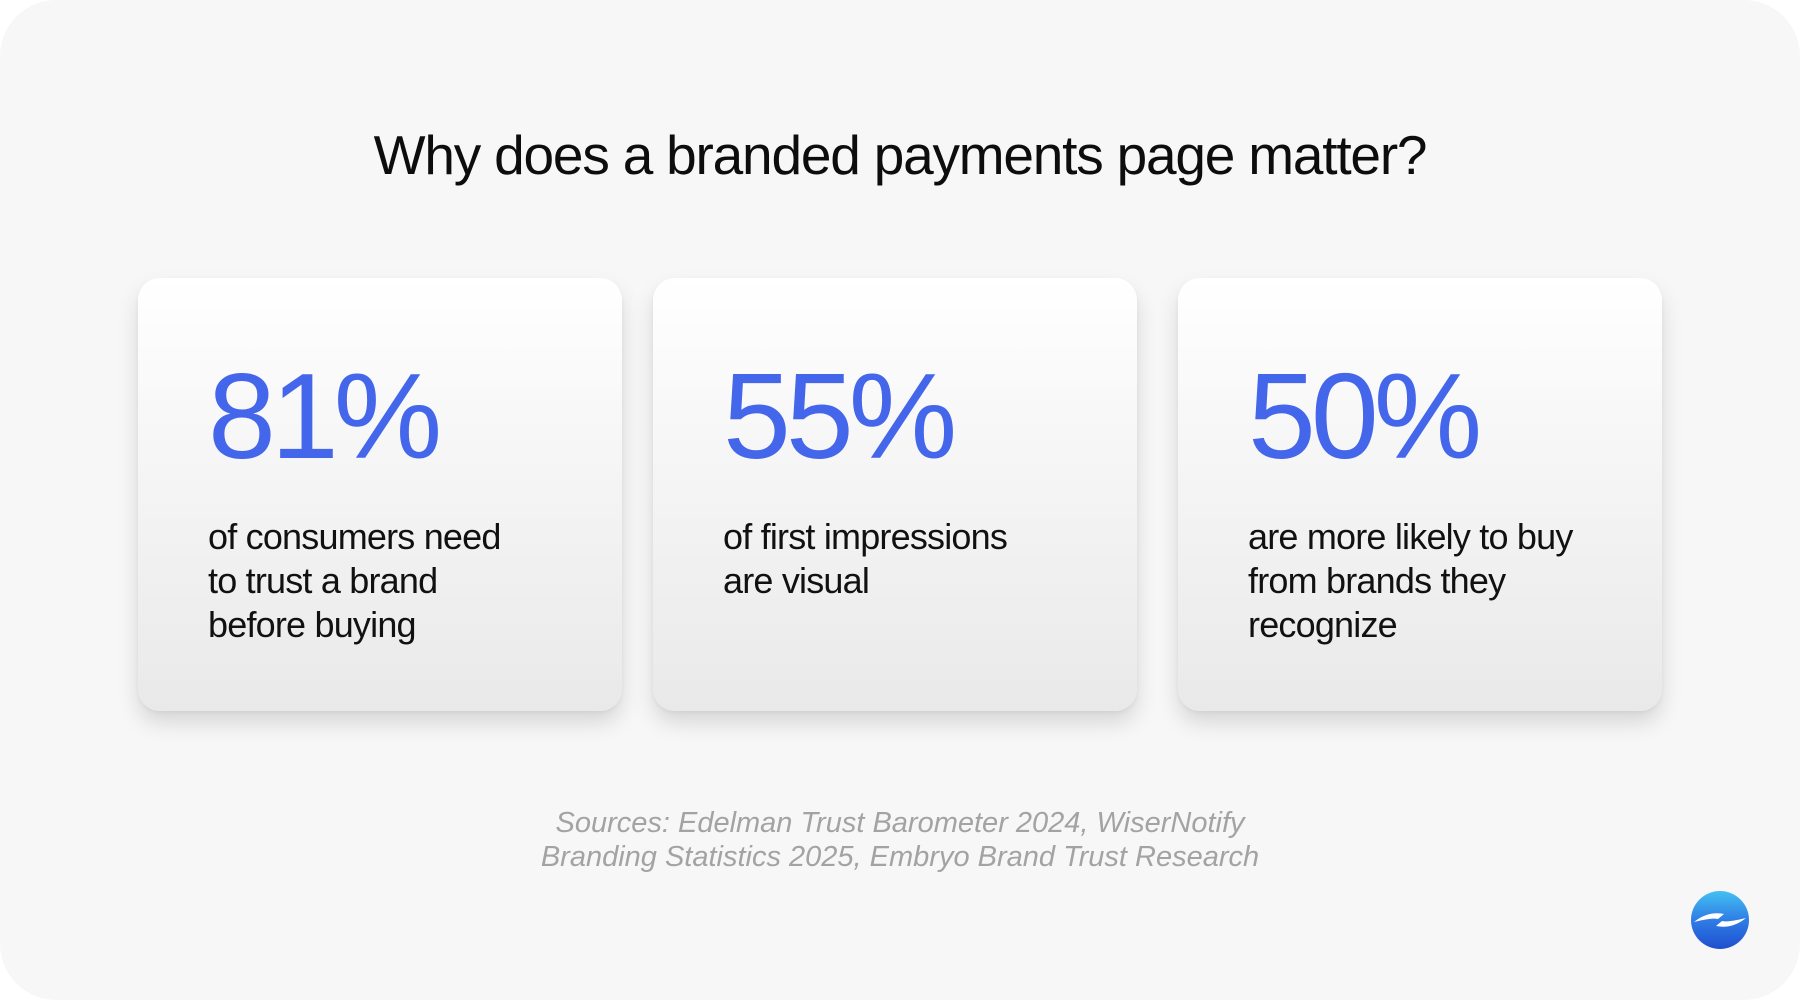 This screenshot has width=1800, height=1000. What do you see at coordinates (895, 494) in the screenshot?
I see `stat-card-visual: 55% of first impressions are visual` at bounding box center [895, 494].